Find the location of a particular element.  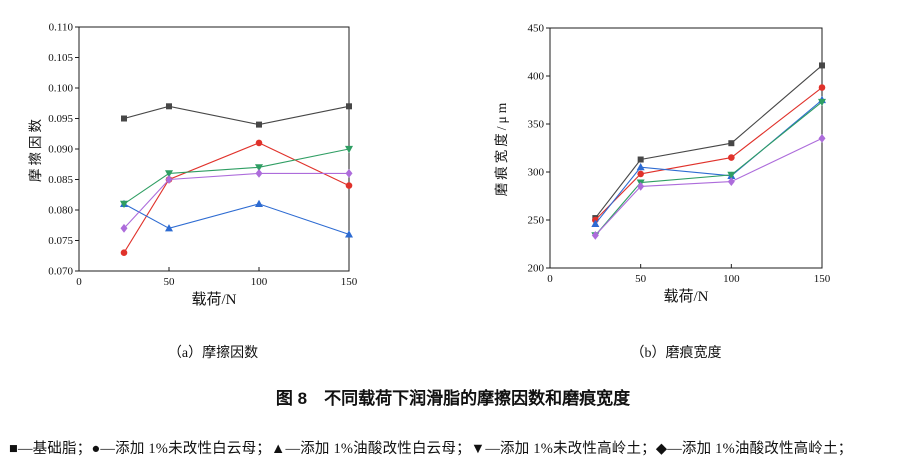

series-oleic-modified-mica is located at coordinates (236, 218).